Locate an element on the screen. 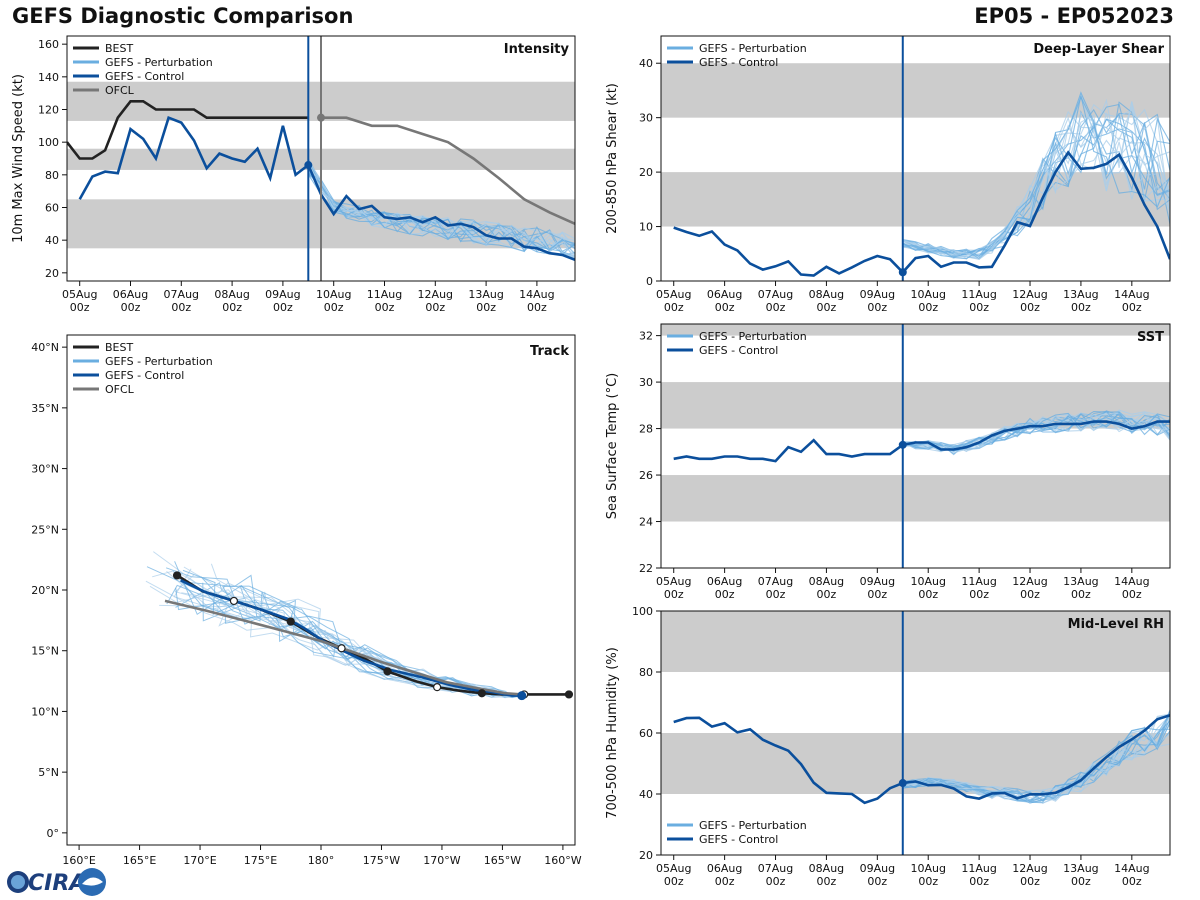 The width and height of the screenshot is (1200, 900). cira-logo: CIRA is located at coordinates (56, 882).